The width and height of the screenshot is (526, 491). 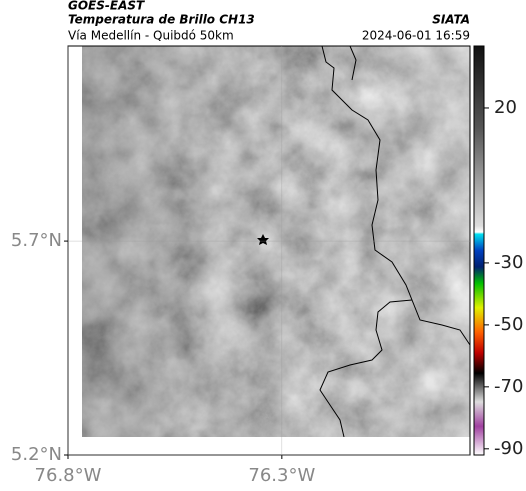 What do you see at coordinates (479, 250) in the screenshot?
I see `colorbar` at bounding box center [479, 250].